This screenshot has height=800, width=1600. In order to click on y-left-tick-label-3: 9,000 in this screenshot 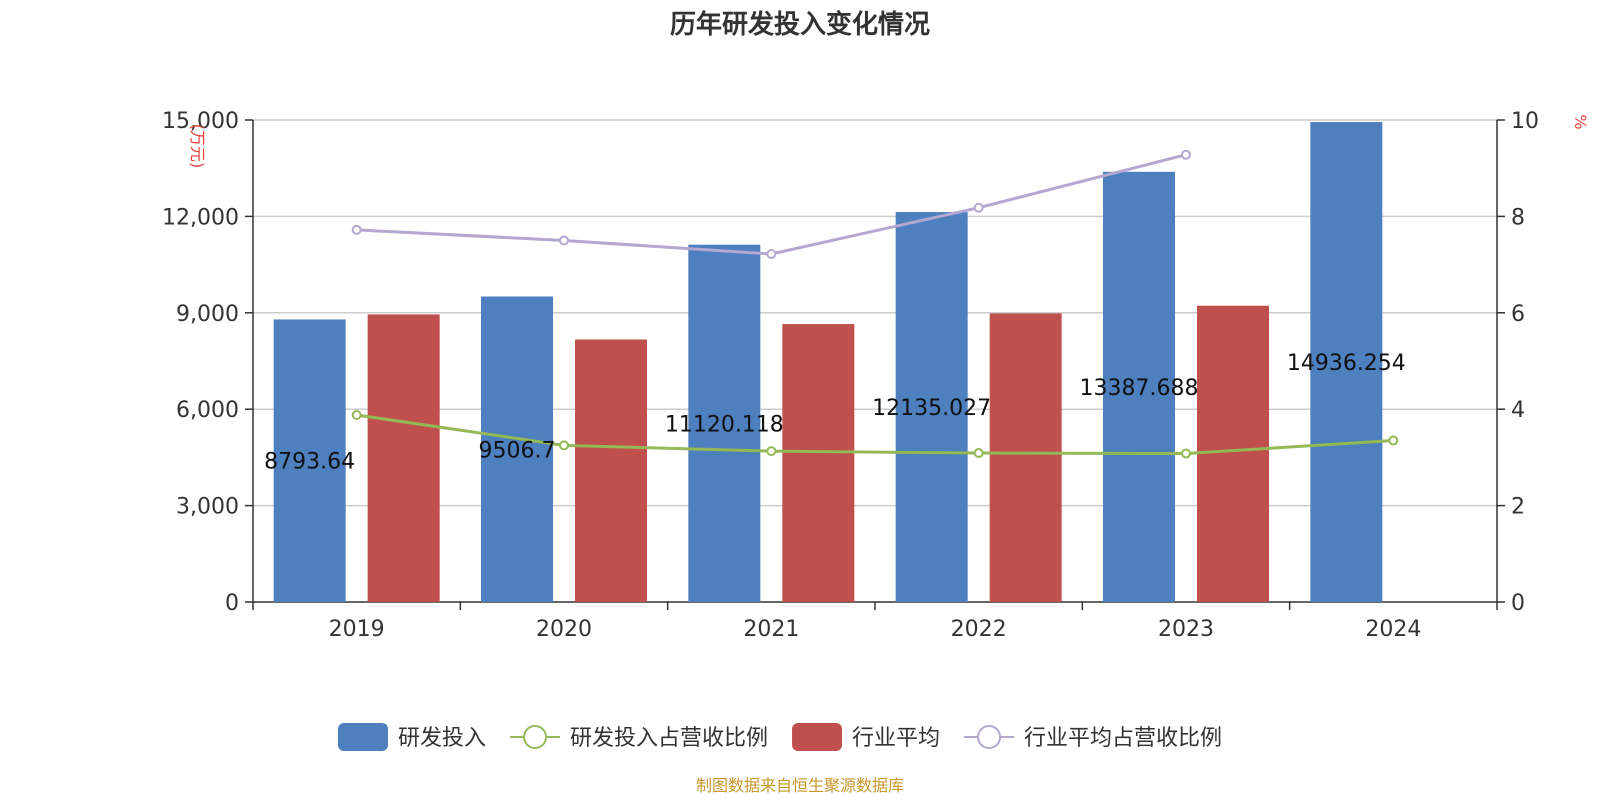, I will do `click(207, 314)`.